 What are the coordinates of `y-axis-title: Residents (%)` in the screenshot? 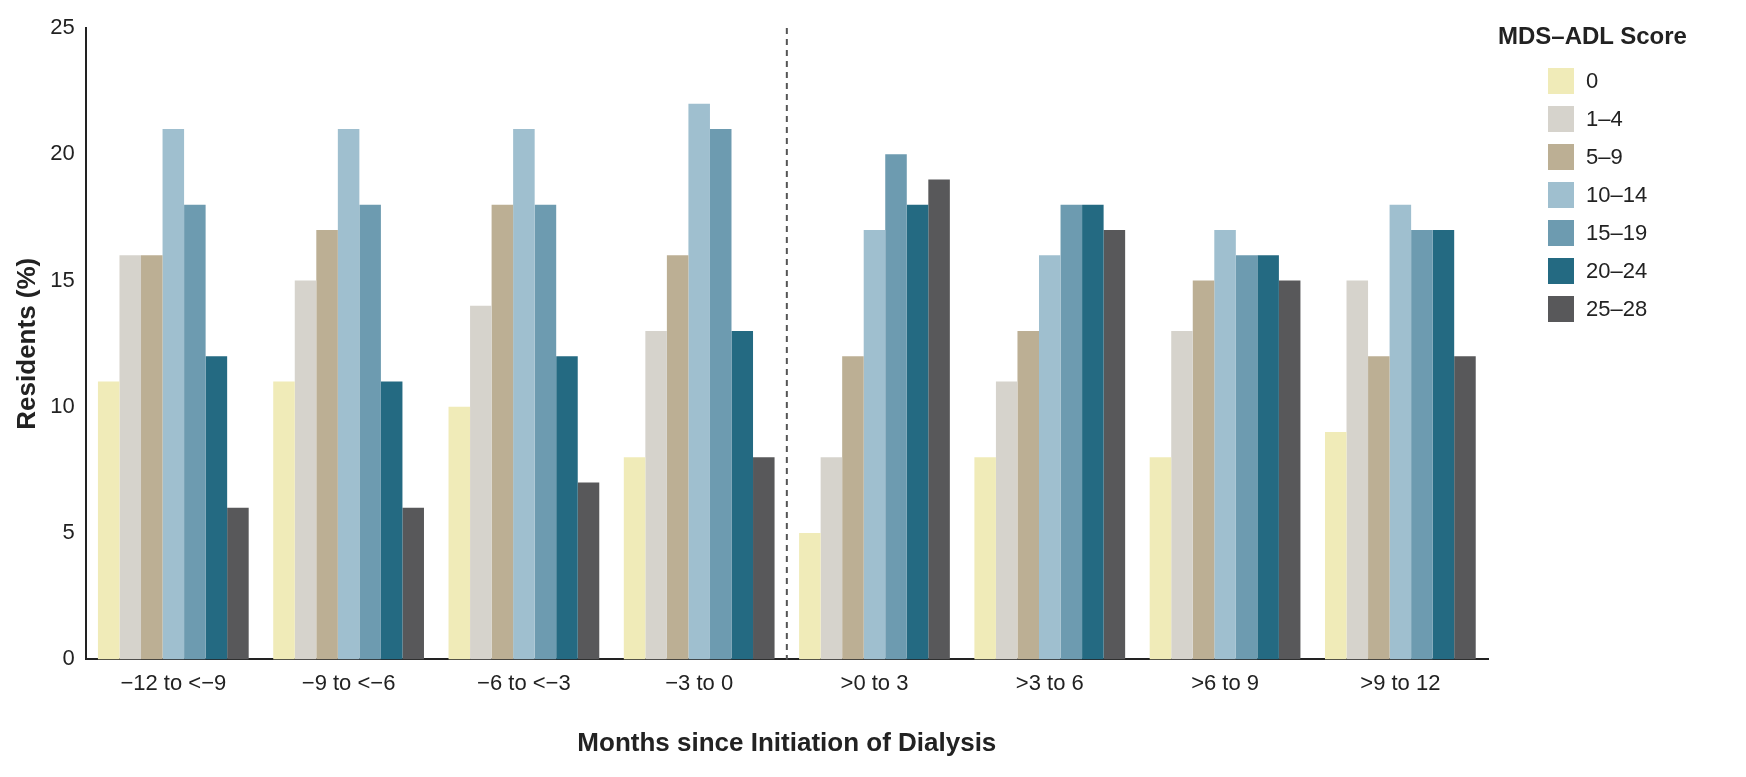 It's located at (25, 343).